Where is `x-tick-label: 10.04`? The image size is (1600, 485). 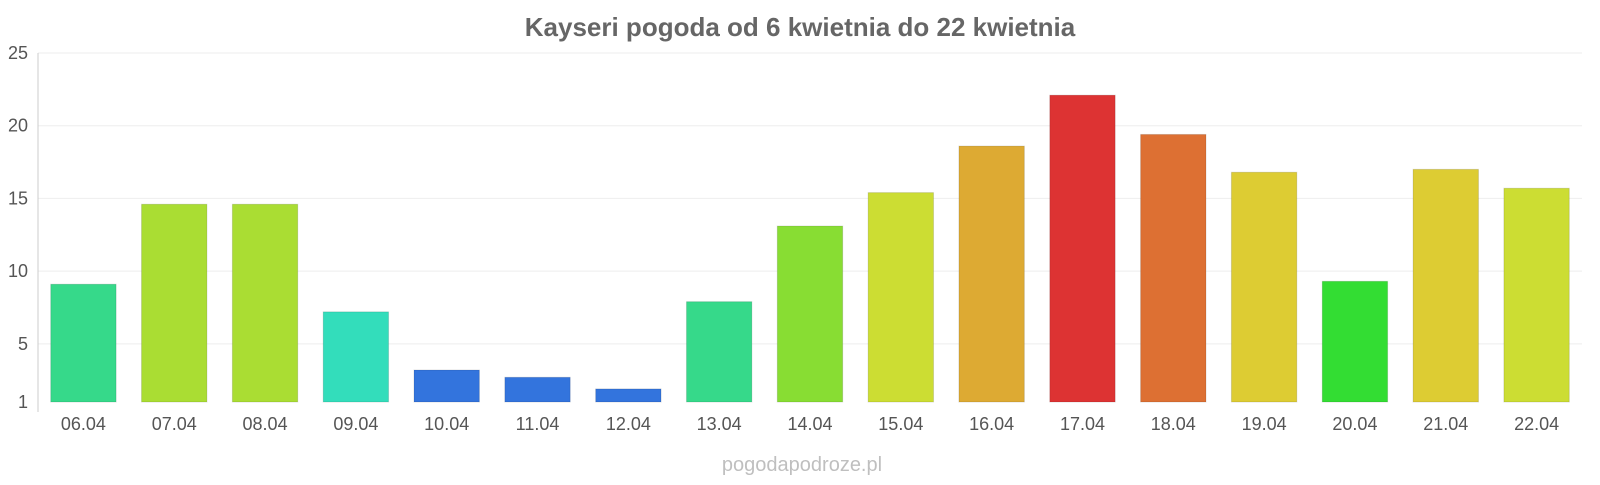 x-tick-label: 10.04 is located at coordinates (446, 424).